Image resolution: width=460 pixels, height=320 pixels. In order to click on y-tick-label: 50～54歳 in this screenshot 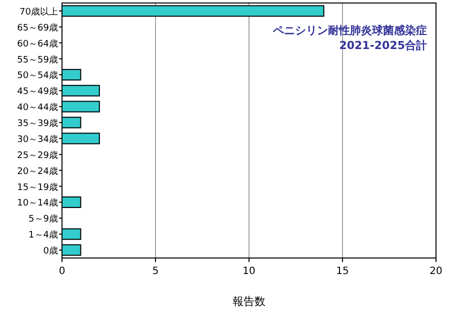, I will do `click(37, 76)`.